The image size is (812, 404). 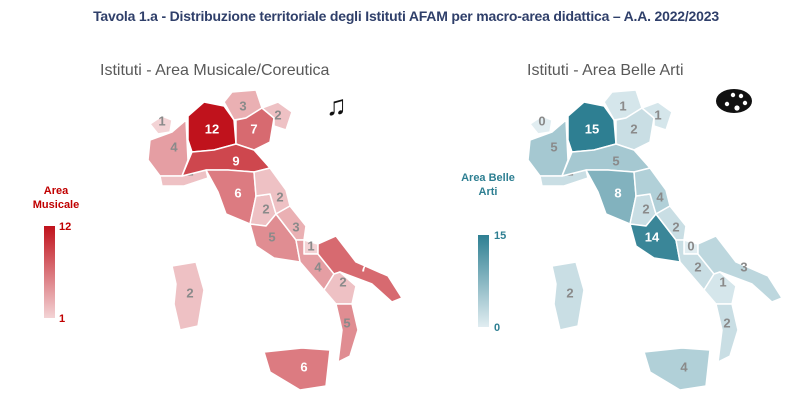 What do you see at coordinates (605, 70) in the screenshot?
I see `arts-map-title: Istituti - Area Belle Arti` at bounding box center [605, 70].